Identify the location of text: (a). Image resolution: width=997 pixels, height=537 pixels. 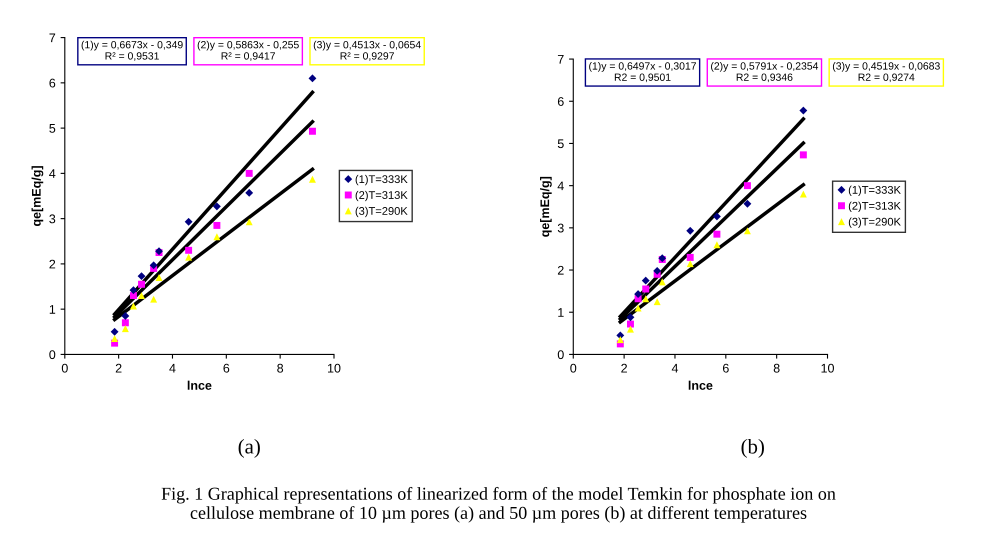
(249, 448).